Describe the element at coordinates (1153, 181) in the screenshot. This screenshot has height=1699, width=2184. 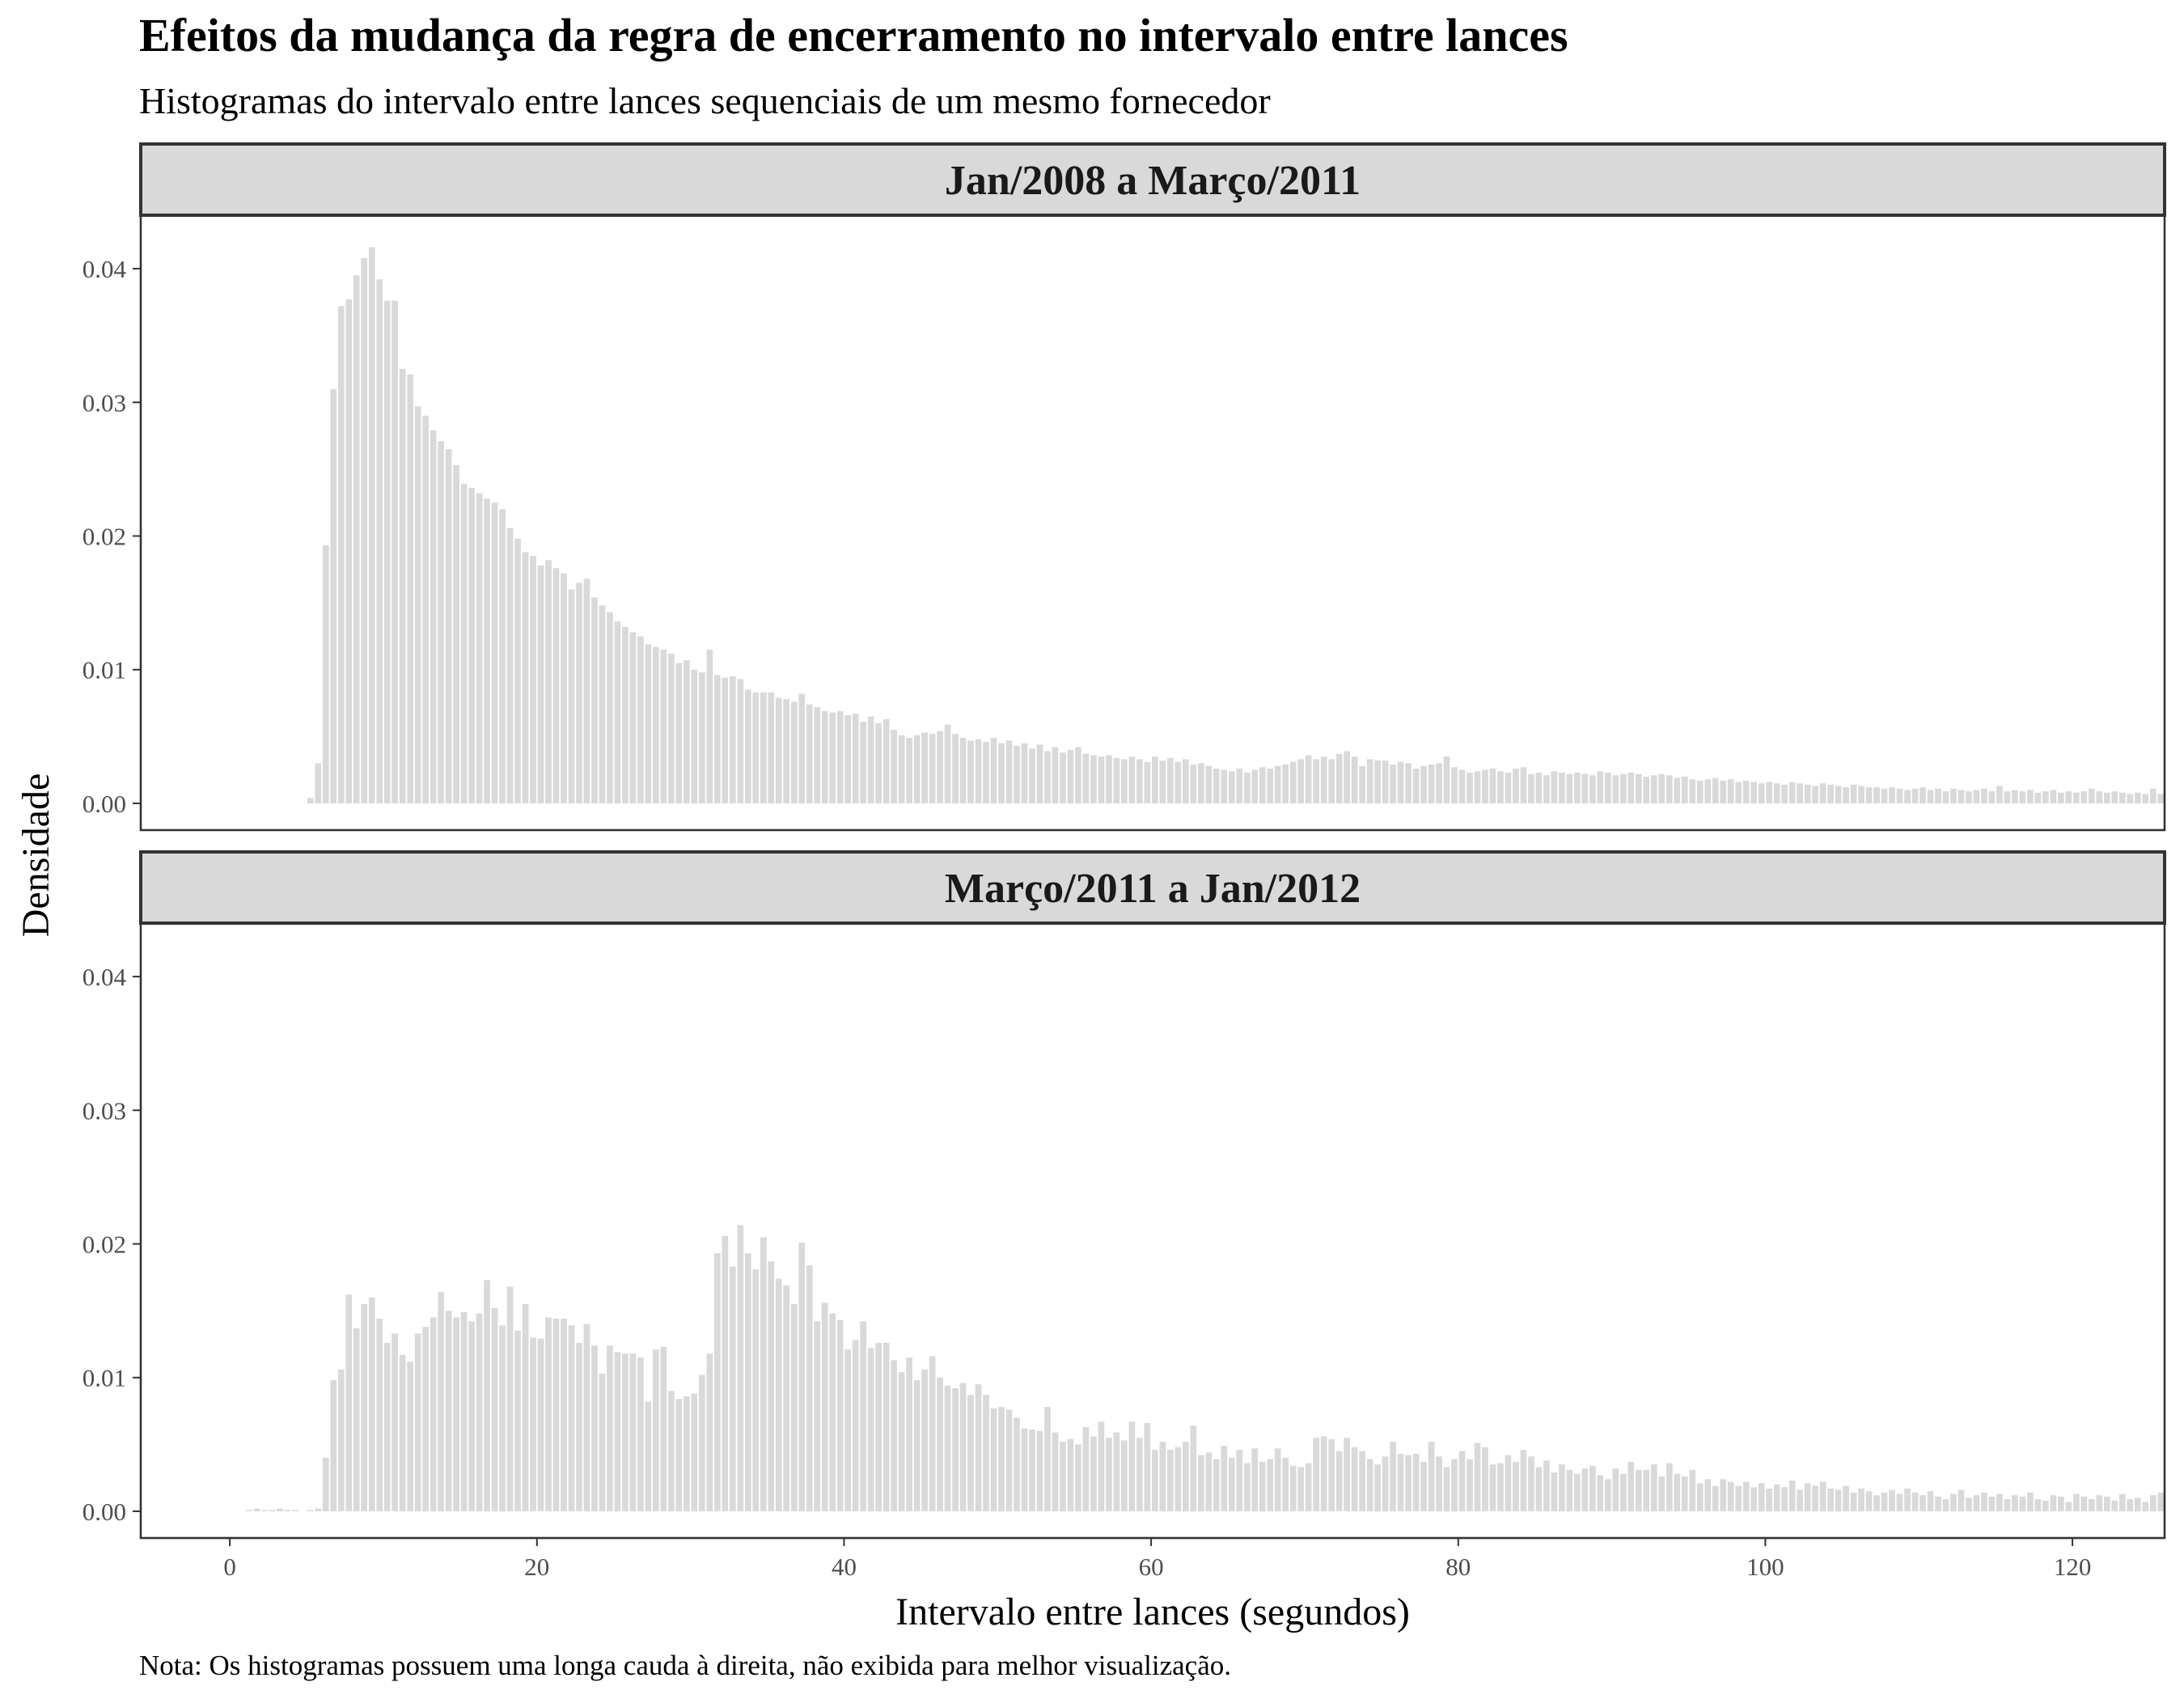
I see `facet-strip-label-top: Jan/2008 a Março/2011` at that location.